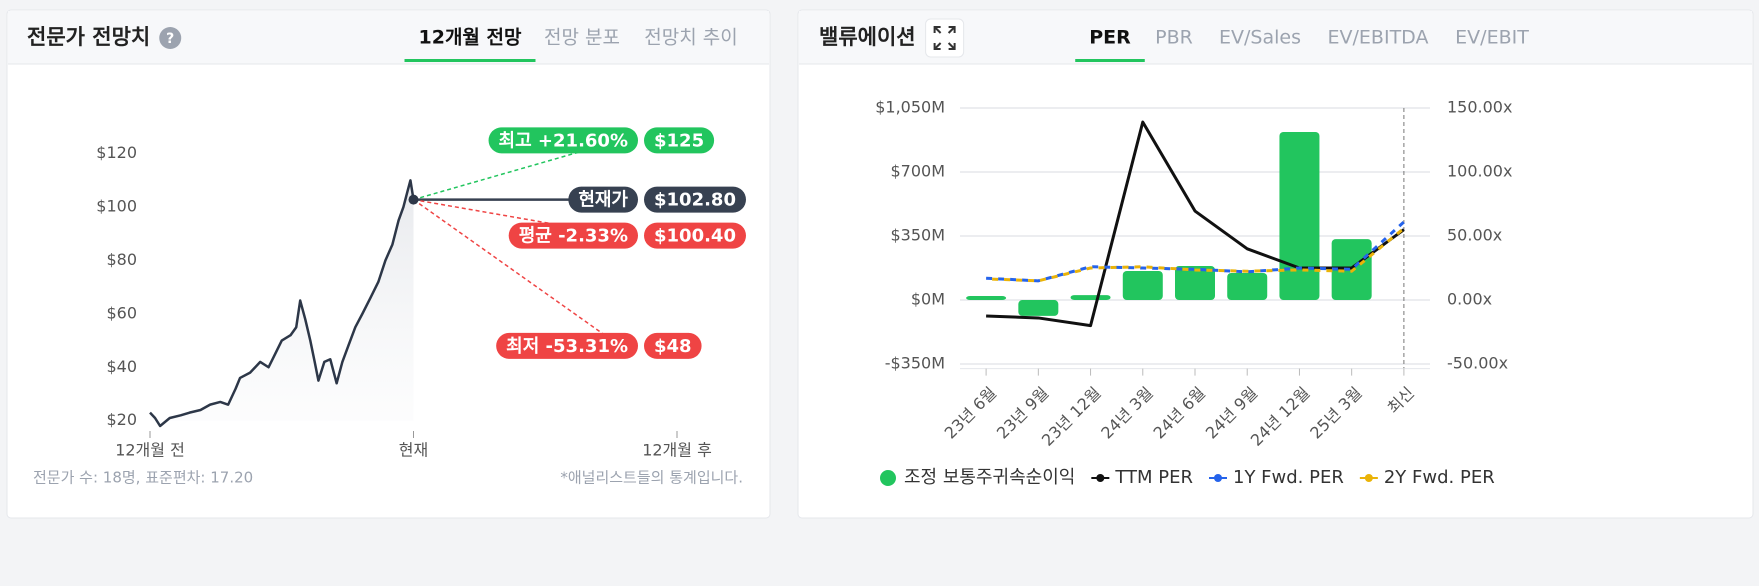  Describe the element at coordinates (582, 38) in the screenshot. I see `tab: 전망 분포` at that location.